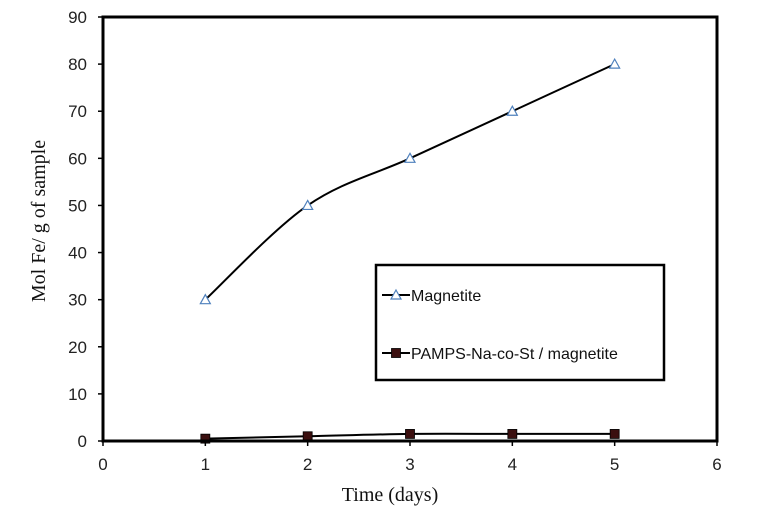  What do you see at coordinates (77, 347) in the screenshot?
I see `y-tick-label: 20` at bounding box center [77, 347].